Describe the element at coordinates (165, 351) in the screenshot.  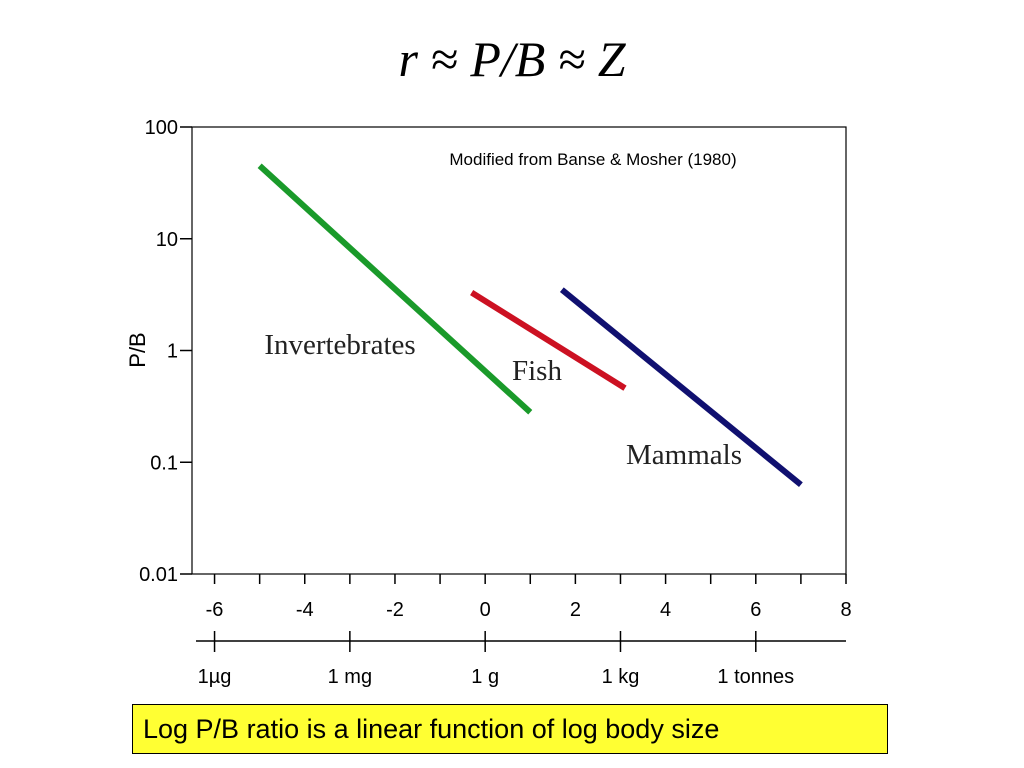
I see `y-axis: 100 10 1 0.1 0.01` at that location.